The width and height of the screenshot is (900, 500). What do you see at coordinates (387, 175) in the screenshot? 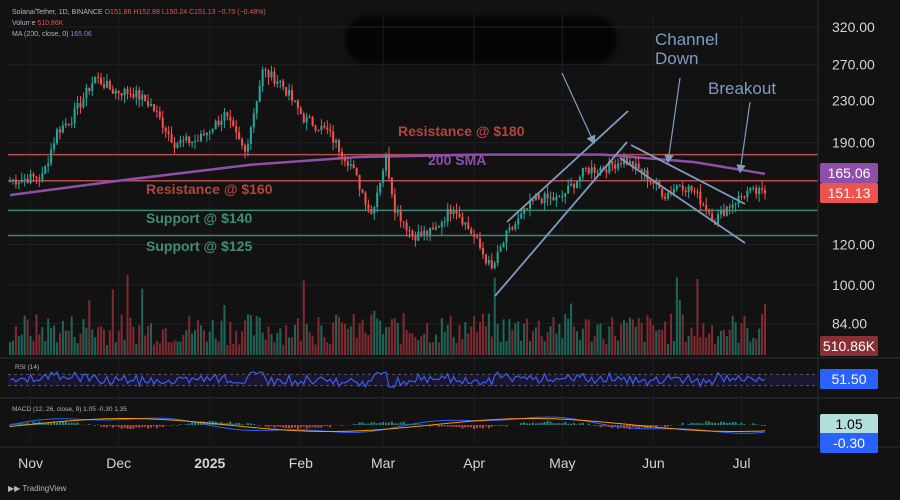
I see `sma-200-line` at bounding box center [387, 175].